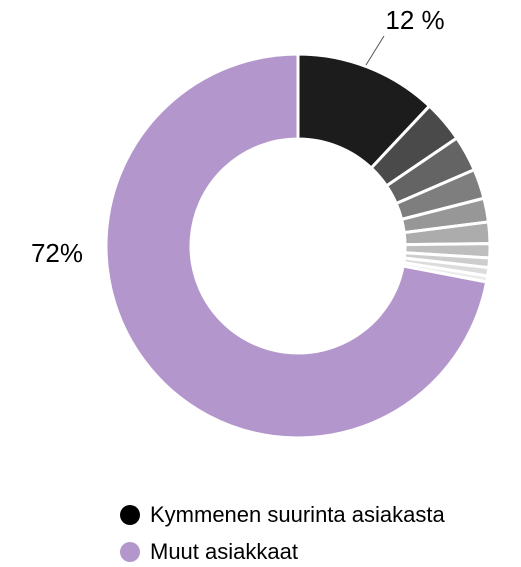 The height and width of the screenshot is (567, 521). I want to click on value-label: 72%, so click(57, 253).